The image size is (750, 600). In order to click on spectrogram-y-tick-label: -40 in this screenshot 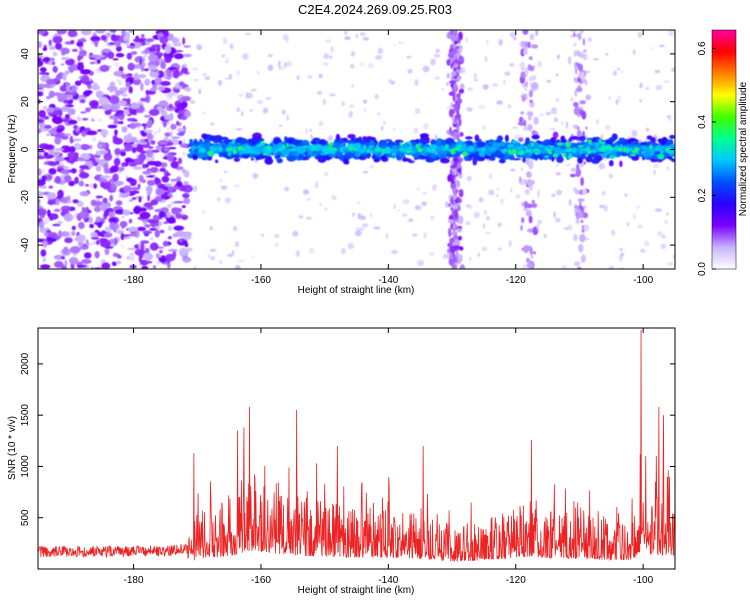, I will do `click(25, 244)`.